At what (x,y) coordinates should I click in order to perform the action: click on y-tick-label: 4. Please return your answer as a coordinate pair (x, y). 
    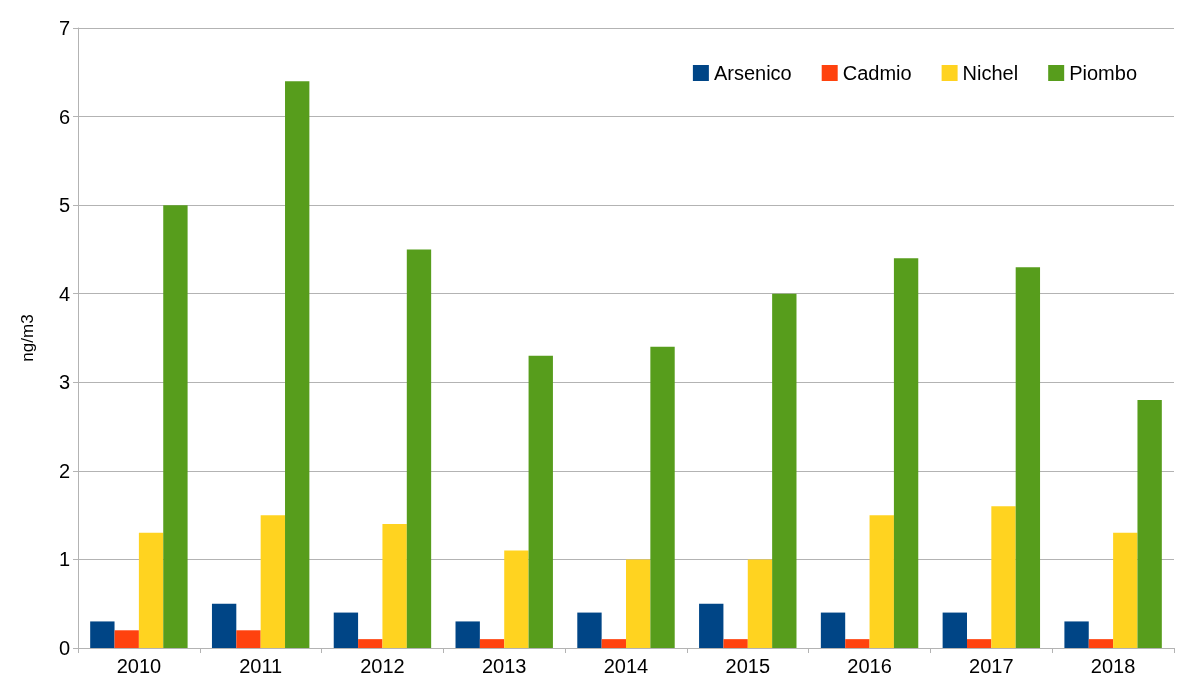
    Looking at the image, I should click on (64, 293).